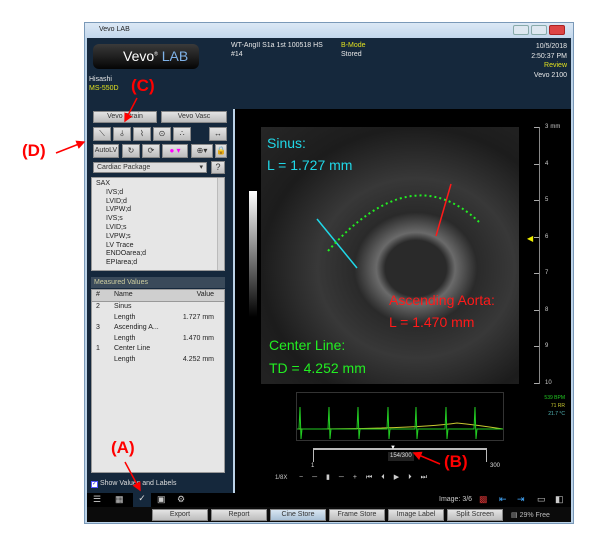 This screenshot has width=600, height=546. I want to click on vevo-lab-logo: Vevo® LAB, so click(146, 56).